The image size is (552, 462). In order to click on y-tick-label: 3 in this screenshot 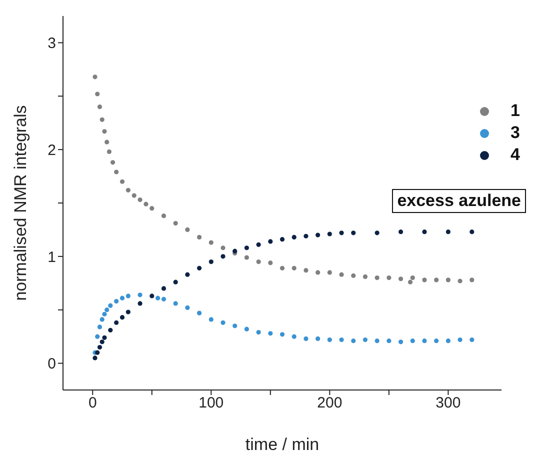, I will do `click(52, 43)`.